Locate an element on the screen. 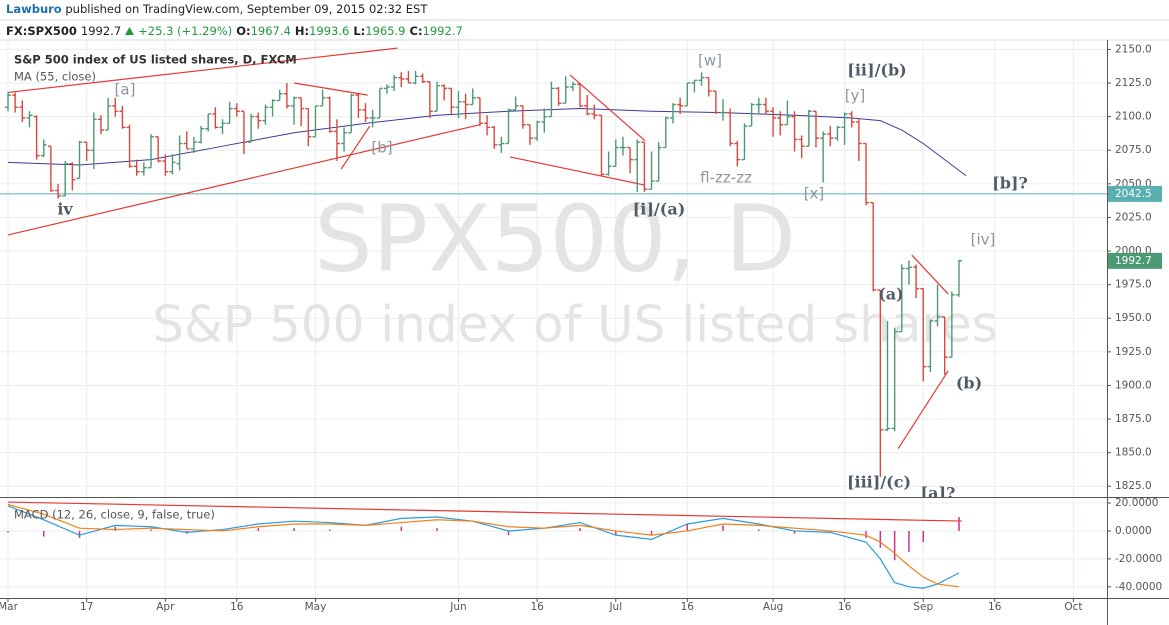 This screenshot has height=625, width=1169. watermark-subtitle: S&P 500 index of US listed shares is located at coordinates (575, 325).